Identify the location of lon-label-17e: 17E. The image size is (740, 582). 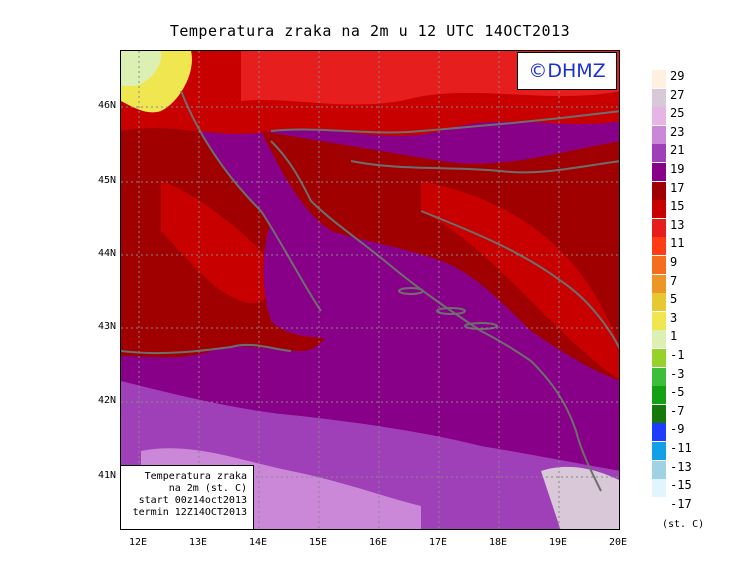
(438, 542).